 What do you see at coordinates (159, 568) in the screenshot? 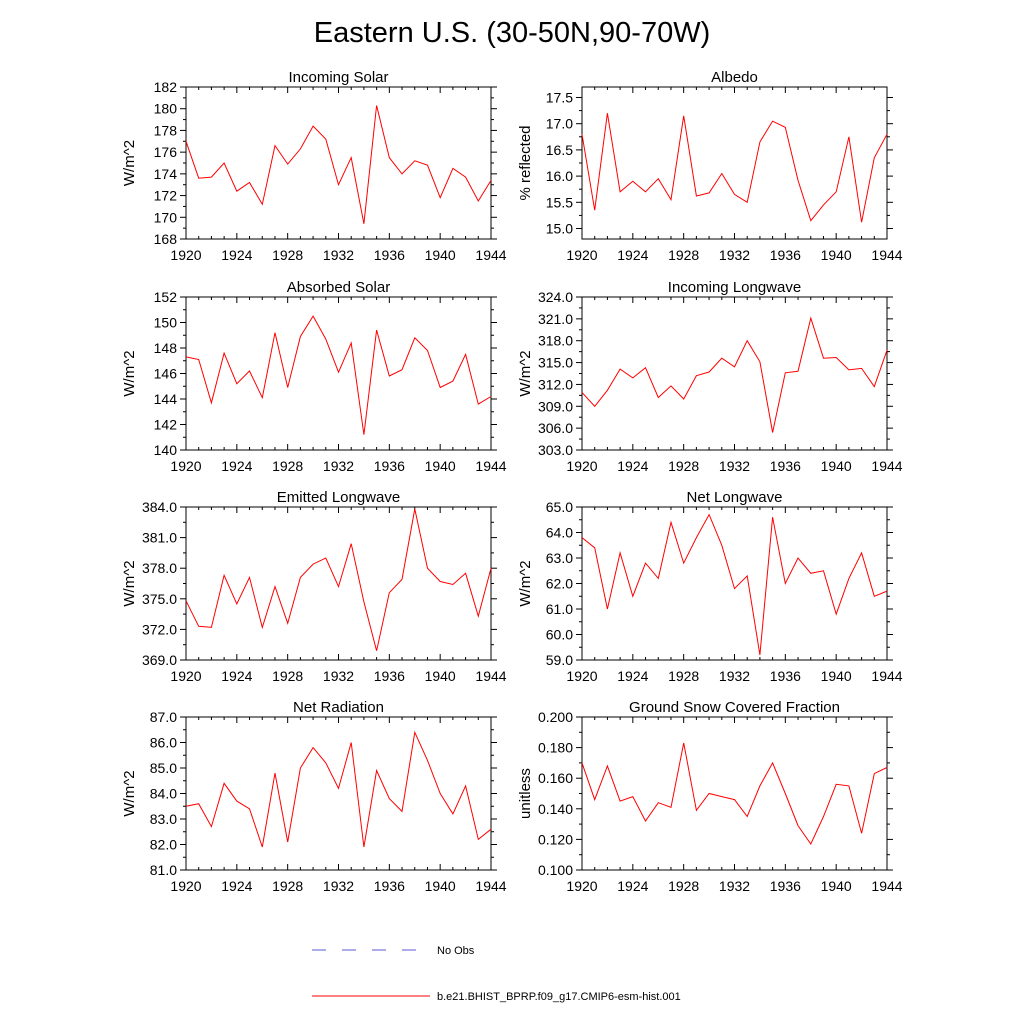
I see `y-tick-label: 378.0` at bounding box center [159, 568].